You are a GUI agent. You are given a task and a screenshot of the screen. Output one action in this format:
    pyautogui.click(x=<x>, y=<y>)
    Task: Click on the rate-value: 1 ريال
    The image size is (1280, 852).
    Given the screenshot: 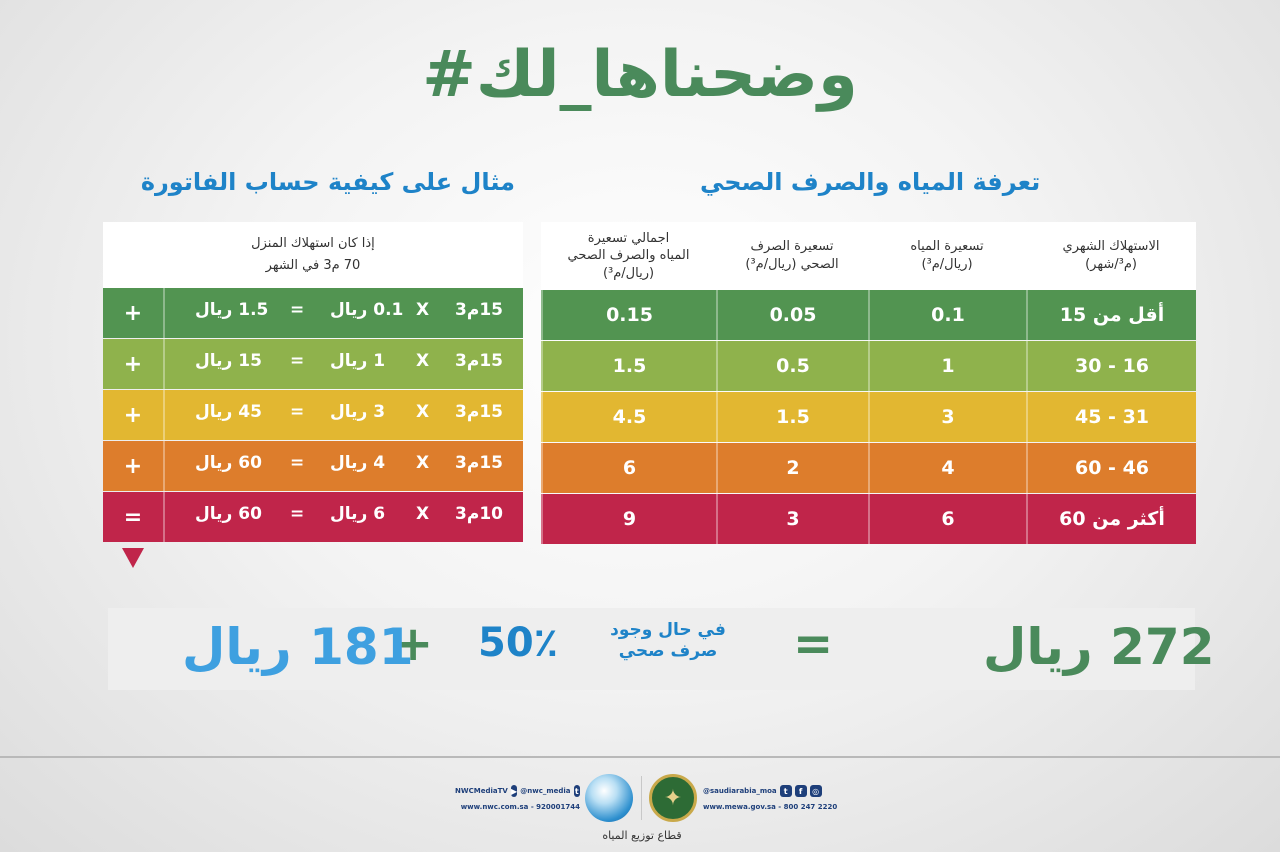 What is the action you would take?
    pyautogui.click(x=358, y=361)
    